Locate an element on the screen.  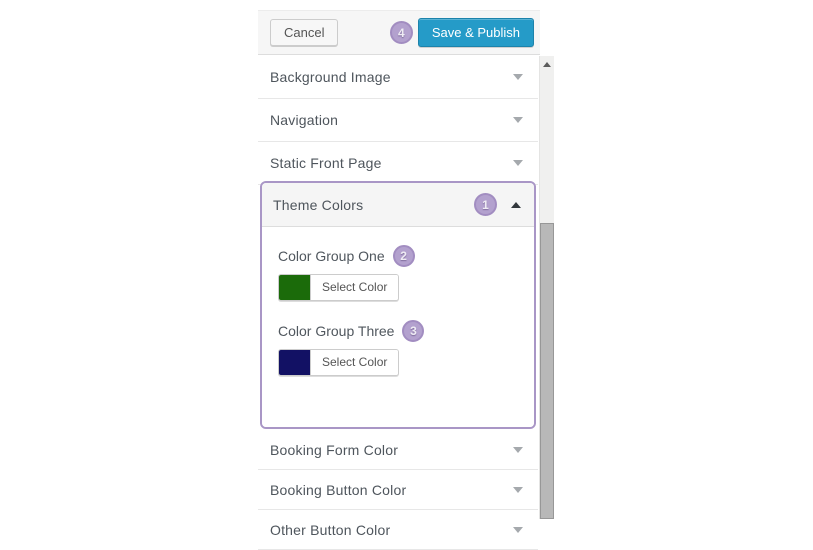
annotation-badge-4: 4 is located at coordinates (401, 32).